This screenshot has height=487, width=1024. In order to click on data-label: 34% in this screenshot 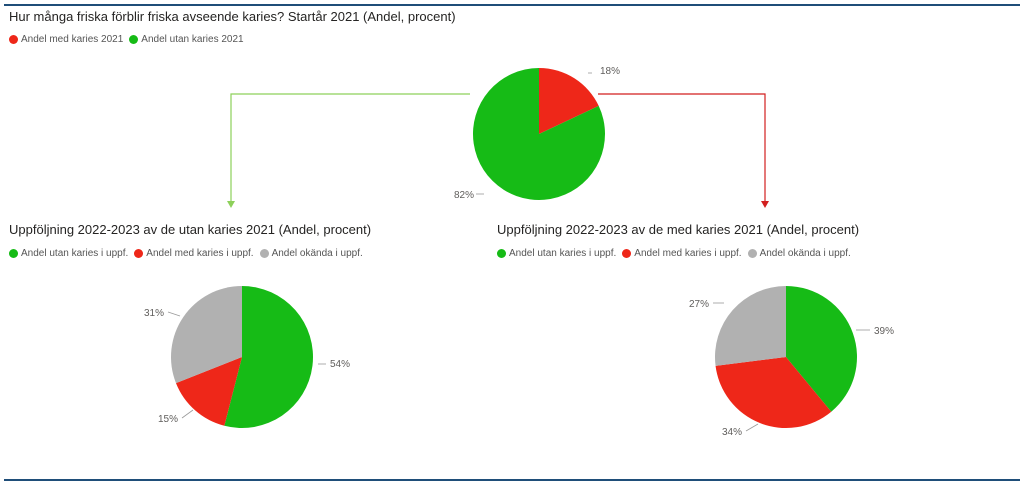, I will do `click(732, 432)`.